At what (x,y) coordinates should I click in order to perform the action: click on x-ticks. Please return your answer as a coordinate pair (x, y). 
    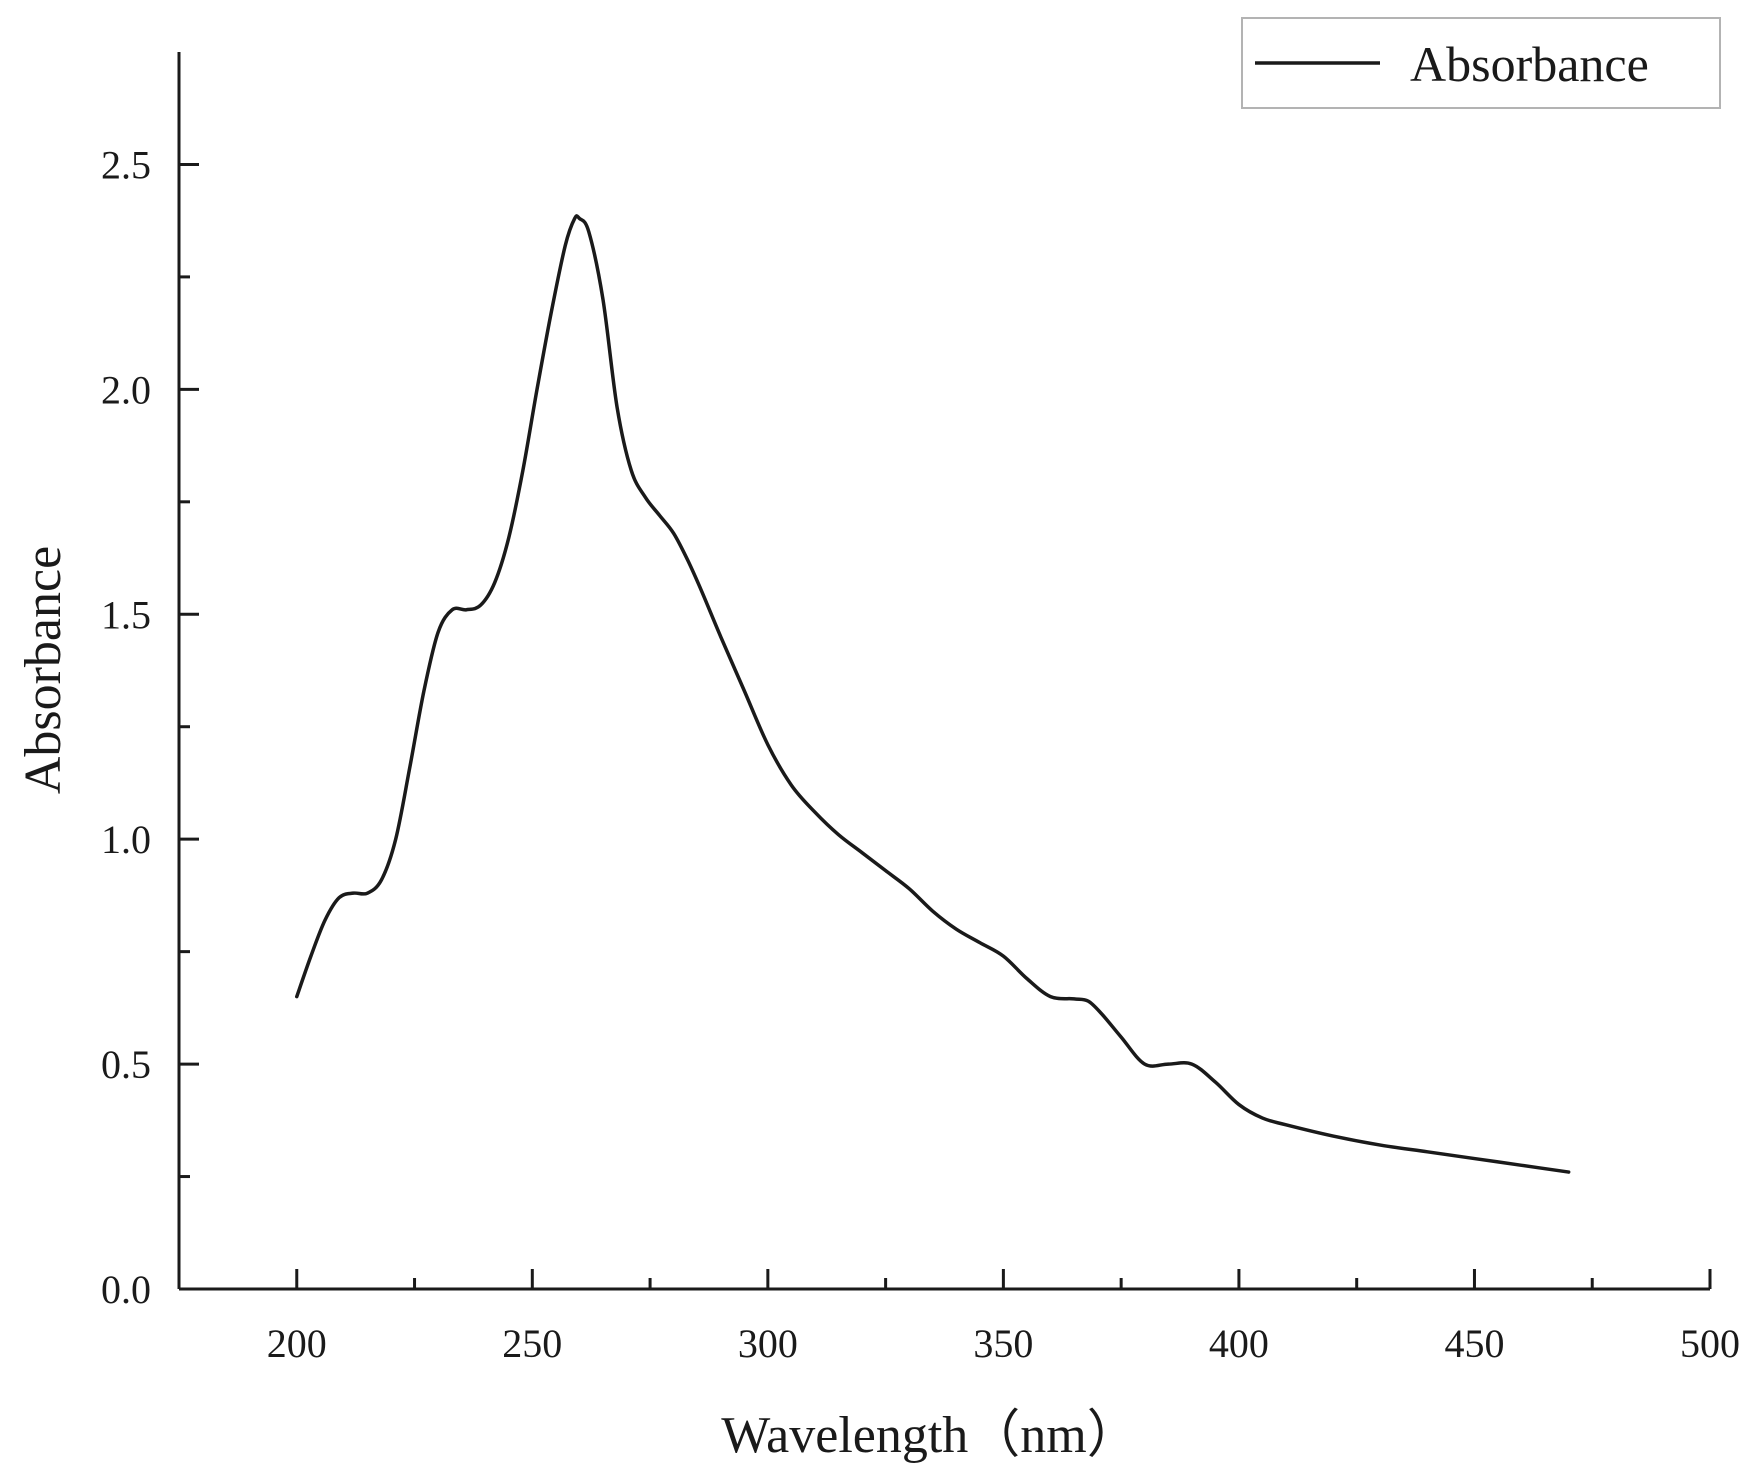
    Looking at the image, I should click on (1003, 1279).